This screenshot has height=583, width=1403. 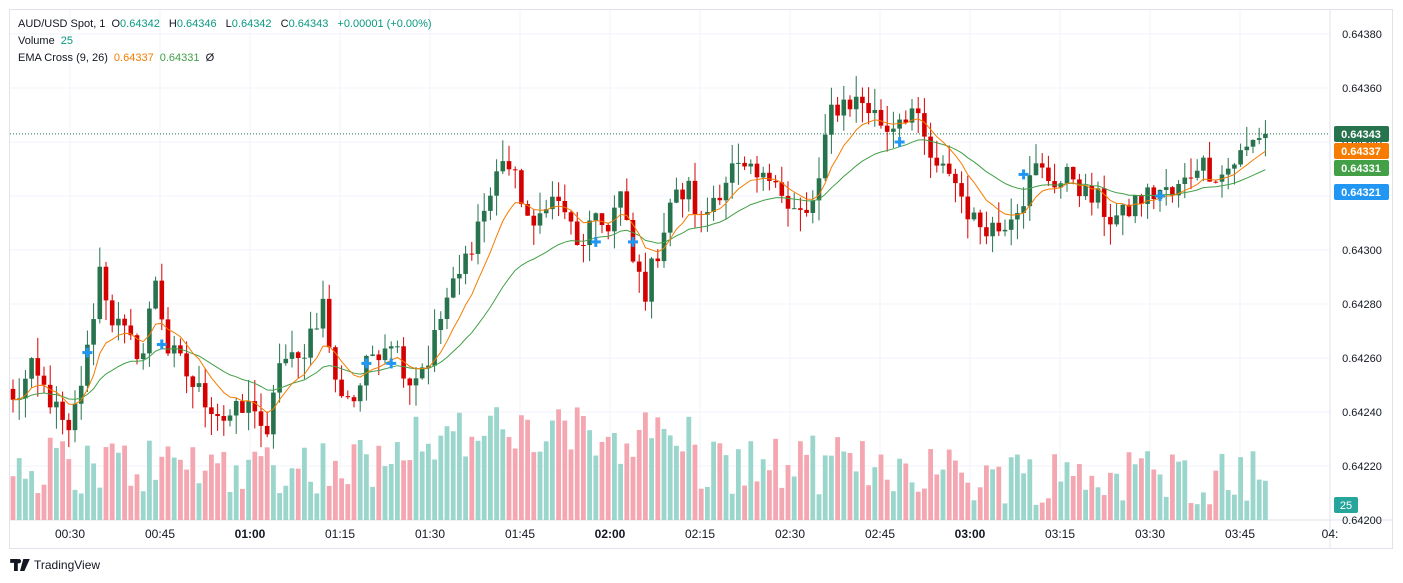 What do you see at coordinates (67, 41) in the screenshot?
I see `volume-value: 25` at bounding box center [67, 41].